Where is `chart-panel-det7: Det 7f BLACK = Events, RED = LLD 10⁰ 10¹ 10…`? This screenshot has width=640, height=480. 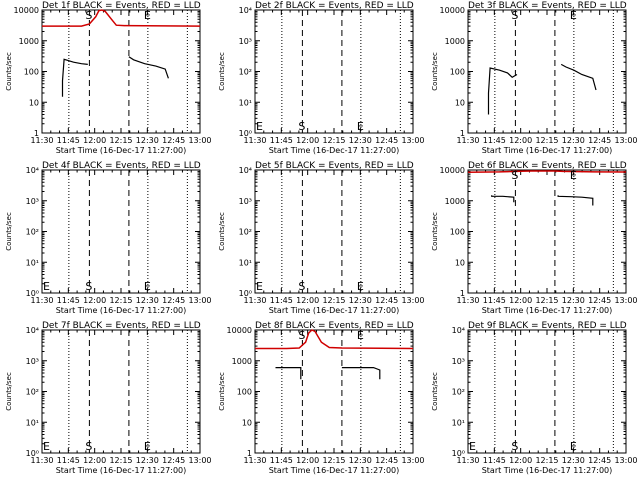
chart-panel-det7: Det 7f BLACK = Events, RED = LLD 10⁰ 10¹ 10… is located at coordinates (108, 398).